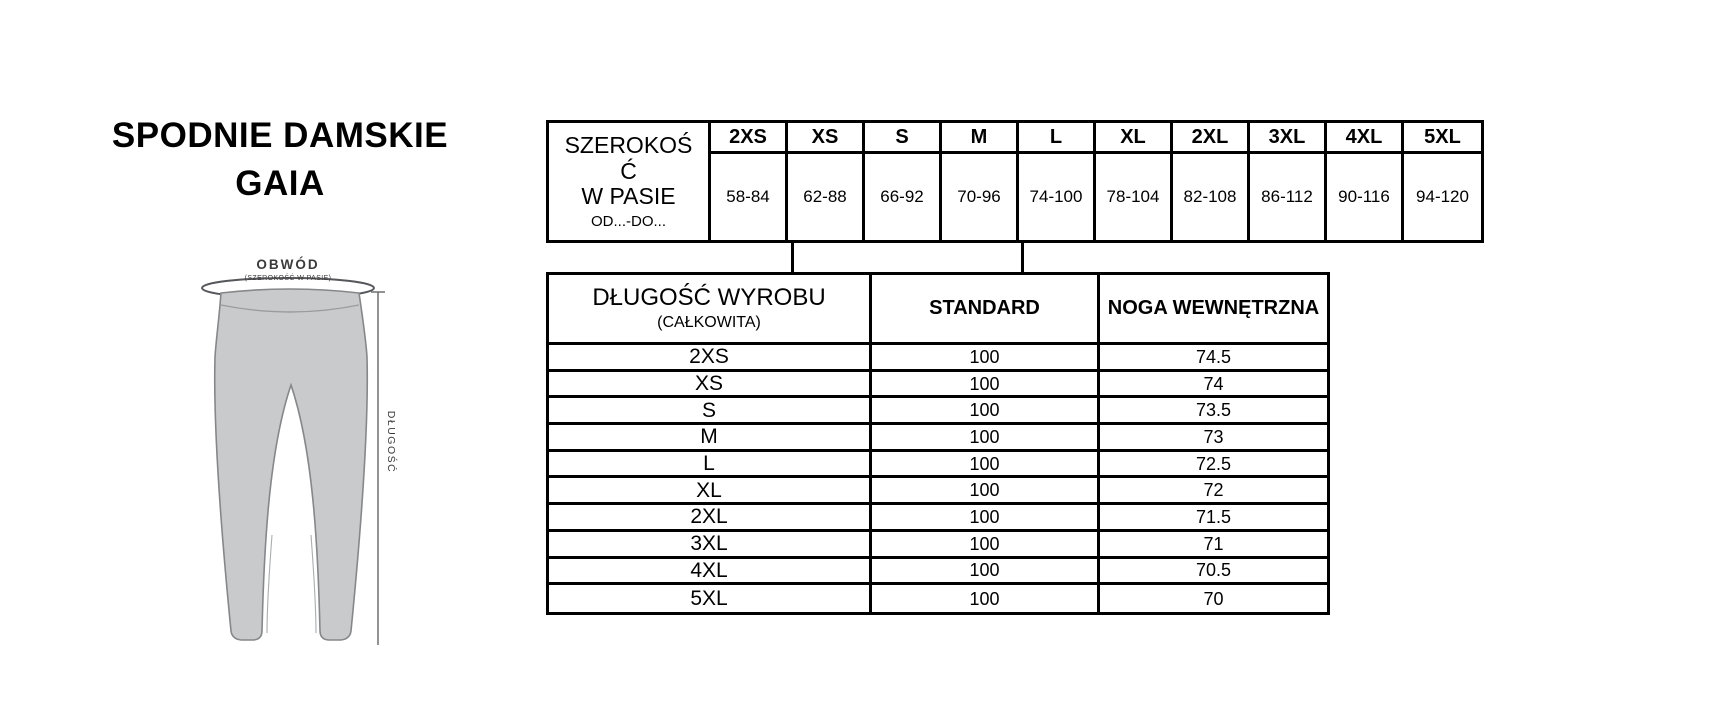 The image size is (1724, 716). Describe the element at coordinates (288, 277) in the screenshot. I see `obwod-sublabel: (SZEROKOŚĆ W PASIE)` at that location.